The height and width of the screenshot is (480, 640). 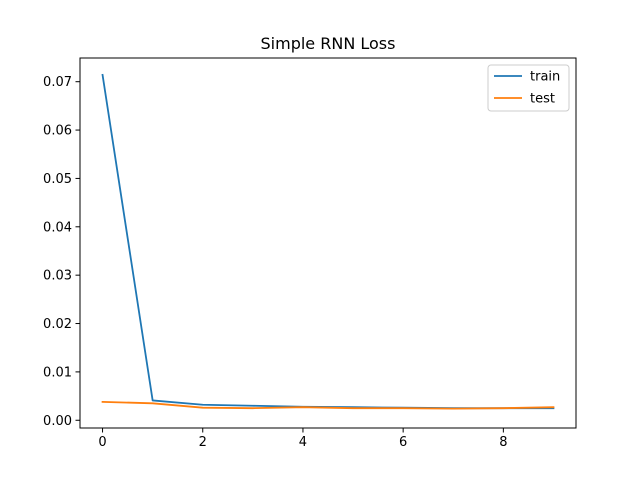 What do you see at coordinates (57, 227) in the screenshot?
I see `y-tick-label: 0.04` at bounding box center [57, 227].